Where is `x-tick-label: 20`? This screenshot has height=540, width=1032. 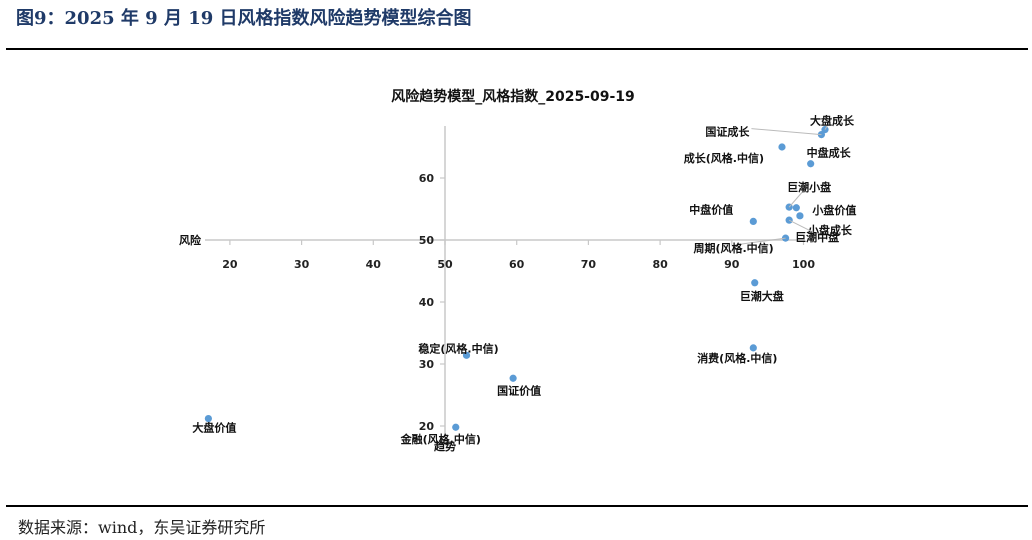 x-tick-label: 20 is located at coordinates (230, 264).